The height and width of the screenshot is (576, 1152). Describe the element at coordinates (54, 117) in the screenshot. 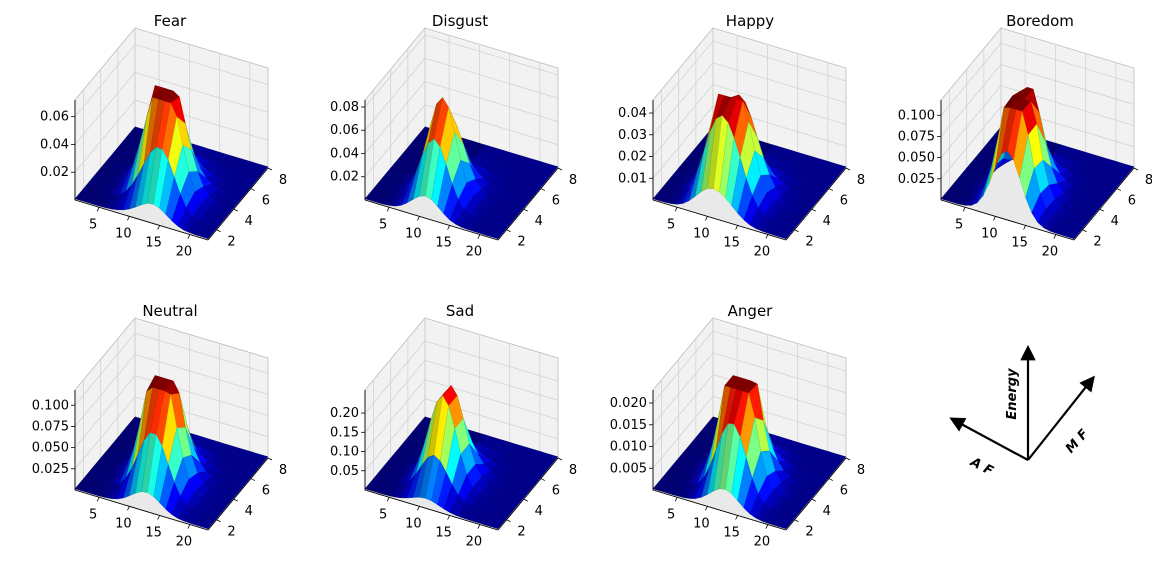

I see `z-tick-label: 0.06` at that location.